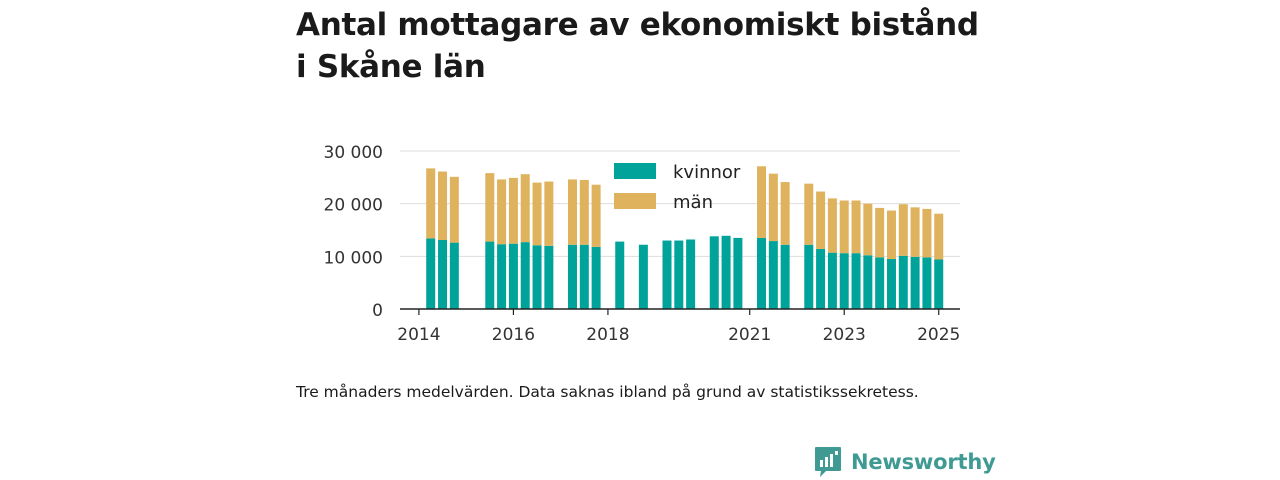 This screenshot has height=480, width=1280. Describe the element at coordinates (923, 462) in the screenshot. I see `brand-name: Newsworthy` at that location.